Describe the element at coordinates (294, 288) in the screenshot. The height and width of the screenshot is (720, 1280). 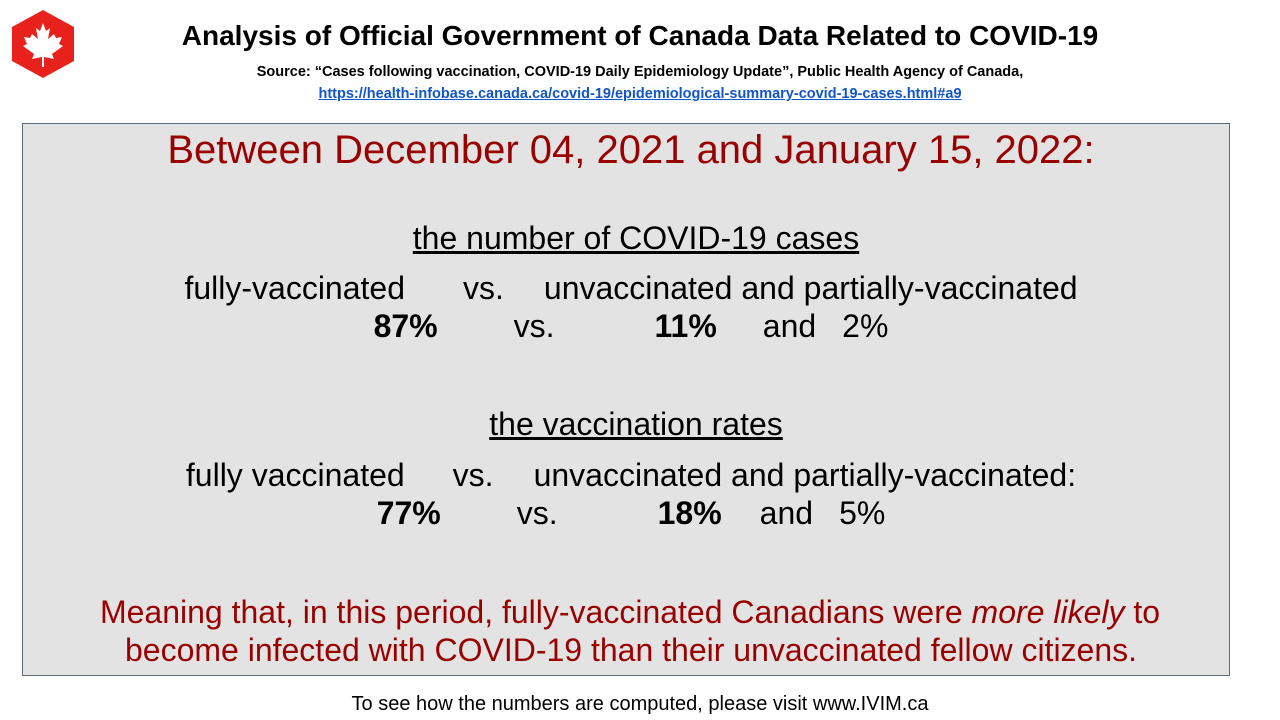
I see `cases-label-full: fully-vaccinated` at that location.